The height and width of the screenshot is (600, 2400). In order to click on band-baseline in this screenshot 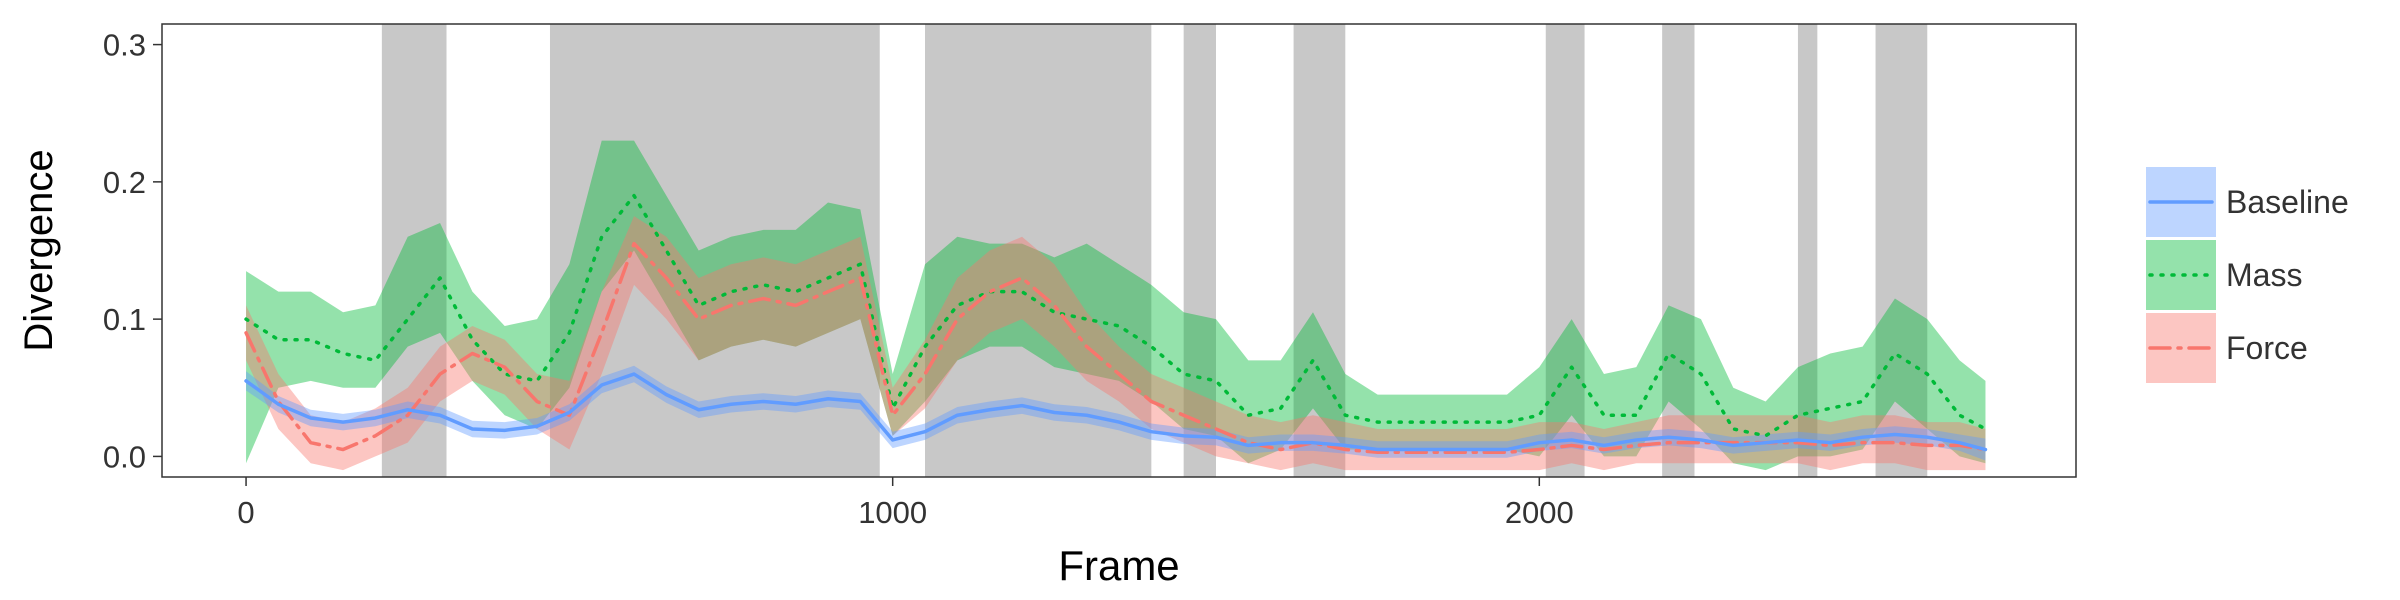, I will do `click(1116, 413)`.